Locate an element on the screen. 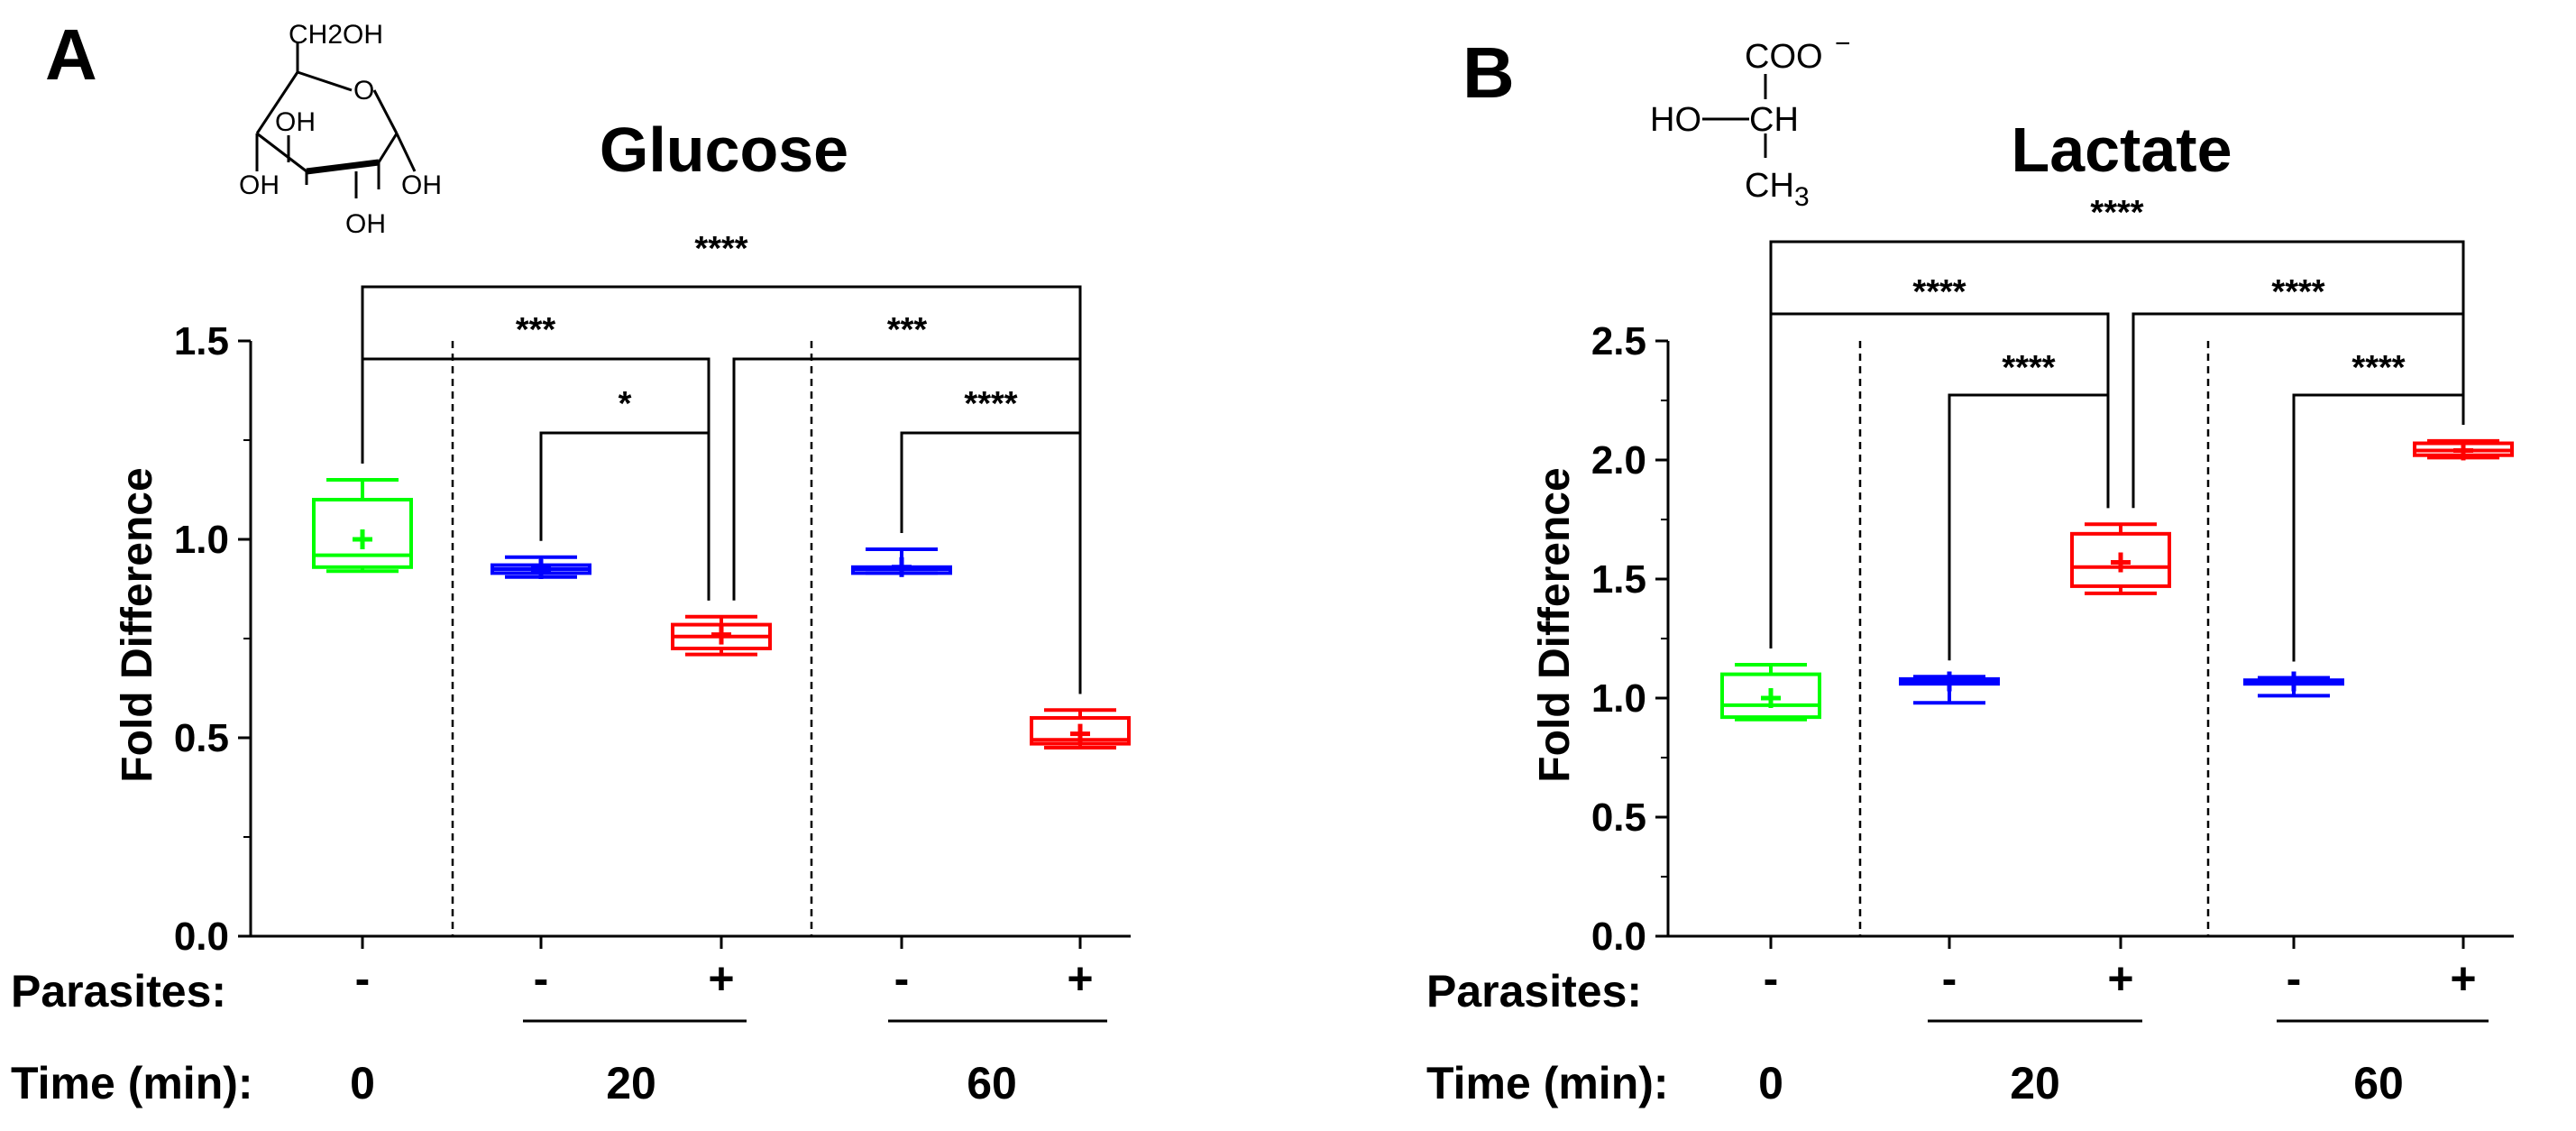  y-tick-label: 2.5 is located at coordinates (1618, 341).